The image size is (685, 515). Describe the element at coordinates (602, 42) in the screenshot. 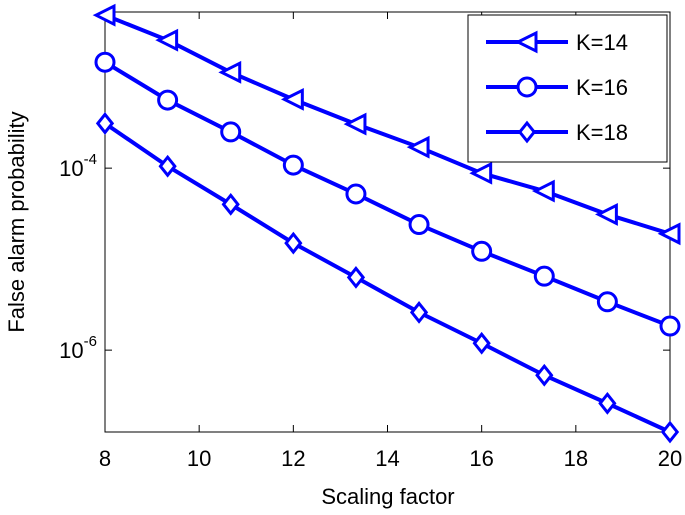

I see `legend-label: K=14` at that location.